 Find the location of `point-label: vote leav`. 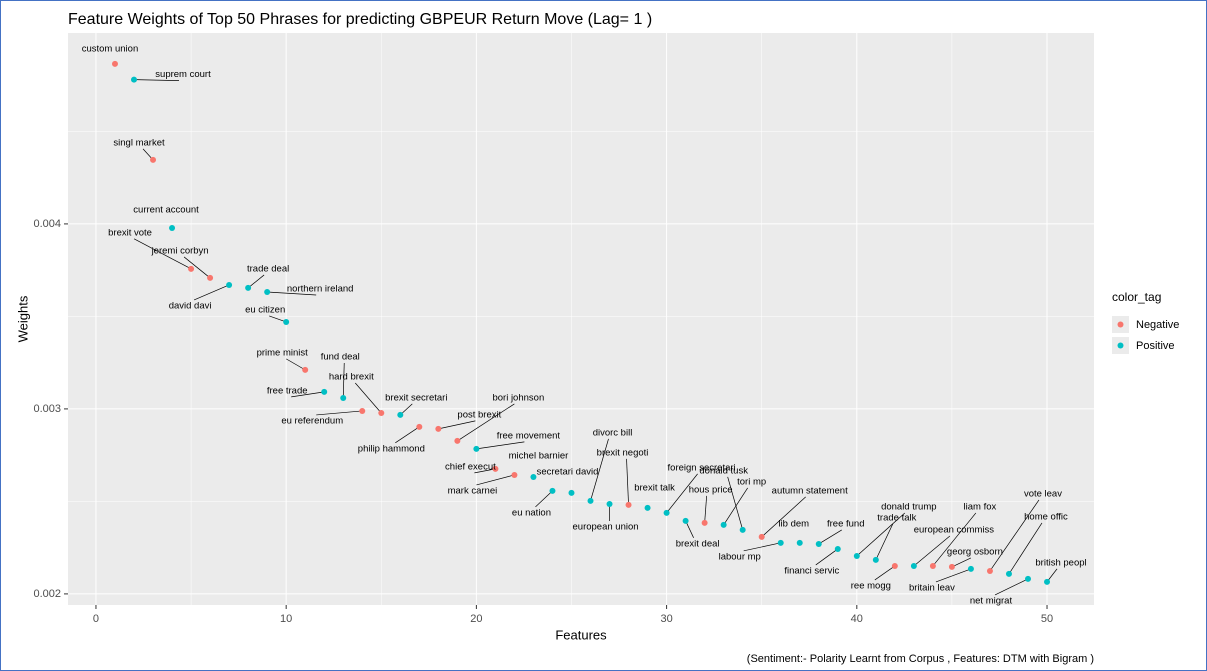

point-label: vote leav is located at coordinates (1043, 493).